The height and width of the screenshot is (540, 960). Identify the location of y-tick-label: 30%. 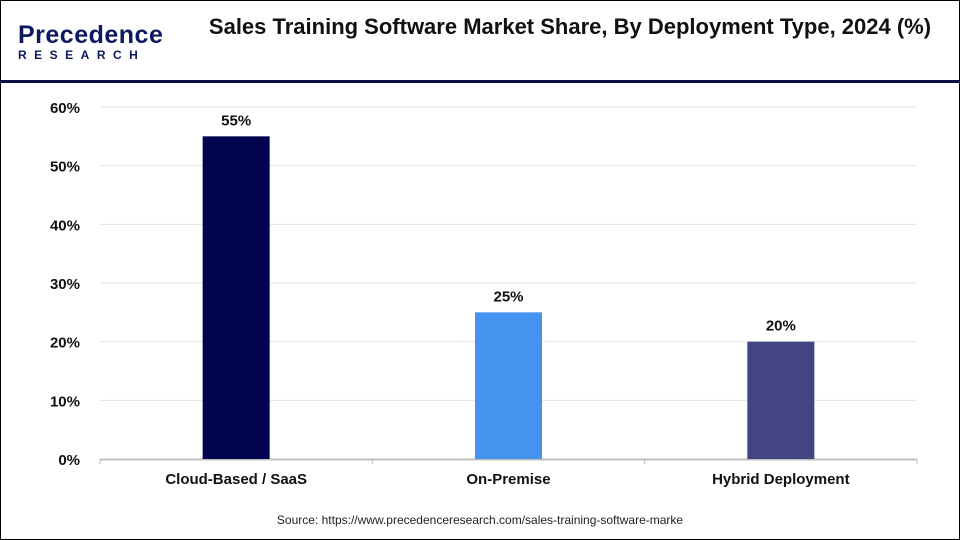
(65, 284).